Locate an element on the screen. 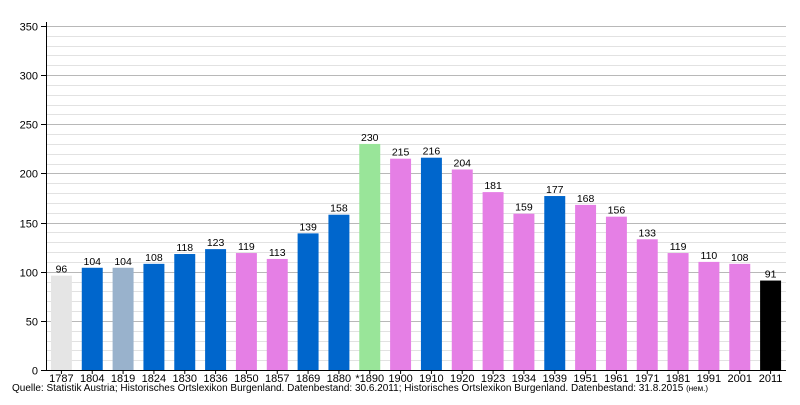  data-label: 113 is located at coordinates (277, 253).